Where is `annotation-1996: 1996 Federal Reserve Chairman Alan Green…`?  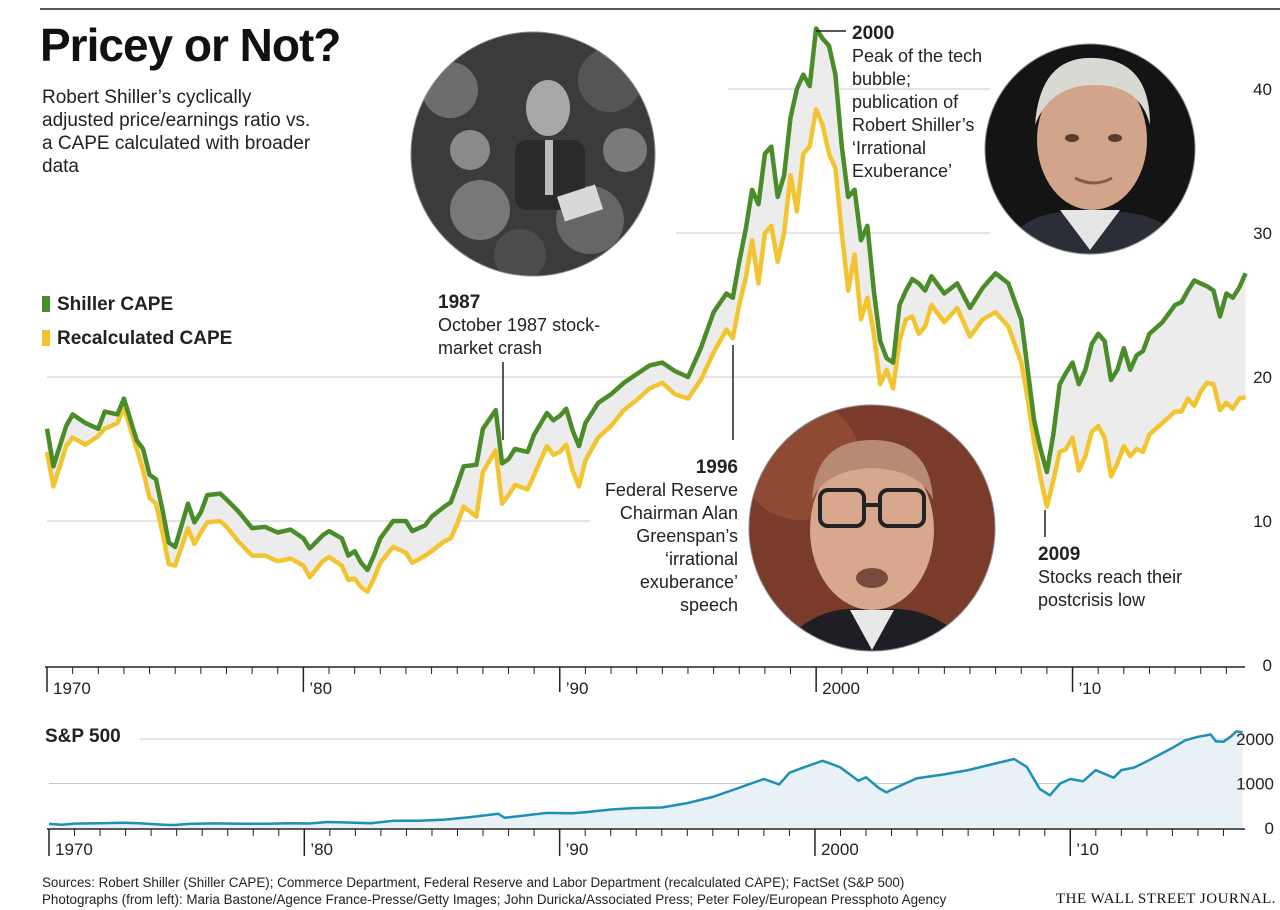
annotation-1996: 1996 Federal Reserve Chairman Alan Green… is located at coordinates (668, 536).